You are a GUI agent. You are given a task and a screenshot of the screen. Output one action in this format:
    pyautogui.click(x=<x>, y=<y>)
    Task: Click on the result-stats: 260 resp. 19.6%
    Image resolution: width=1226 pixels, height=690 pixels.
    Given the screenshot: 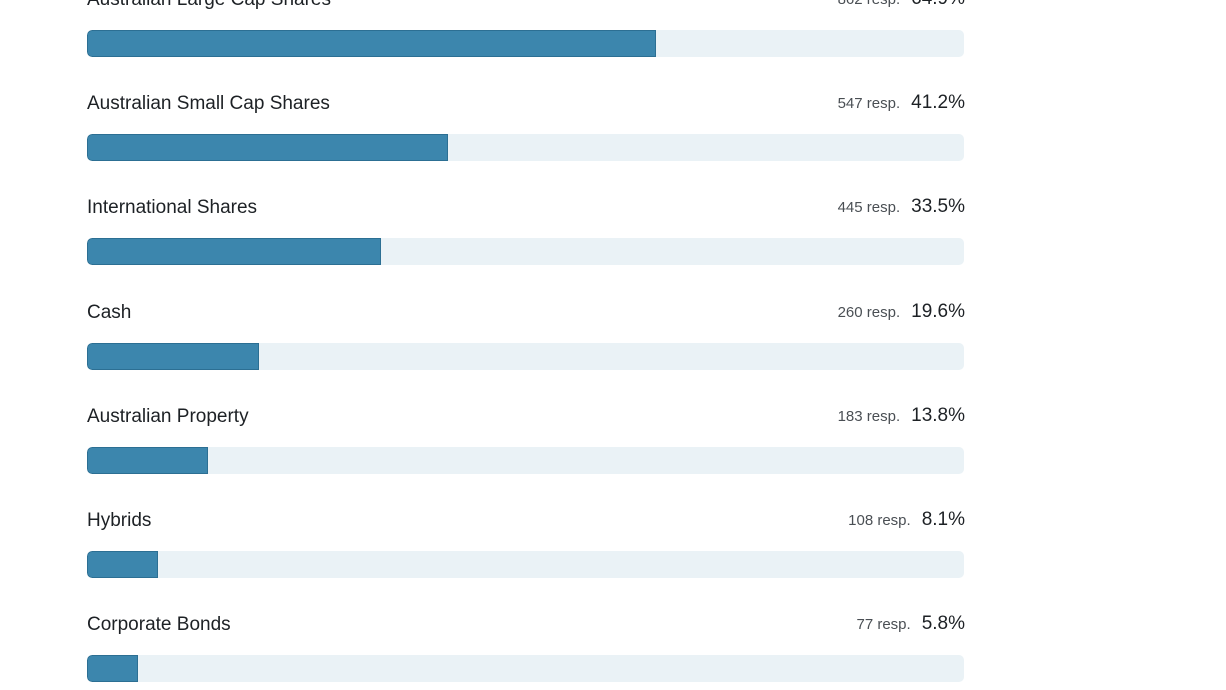 What is the action you would take?
    pyautogui.click(x=901, y=313)
    